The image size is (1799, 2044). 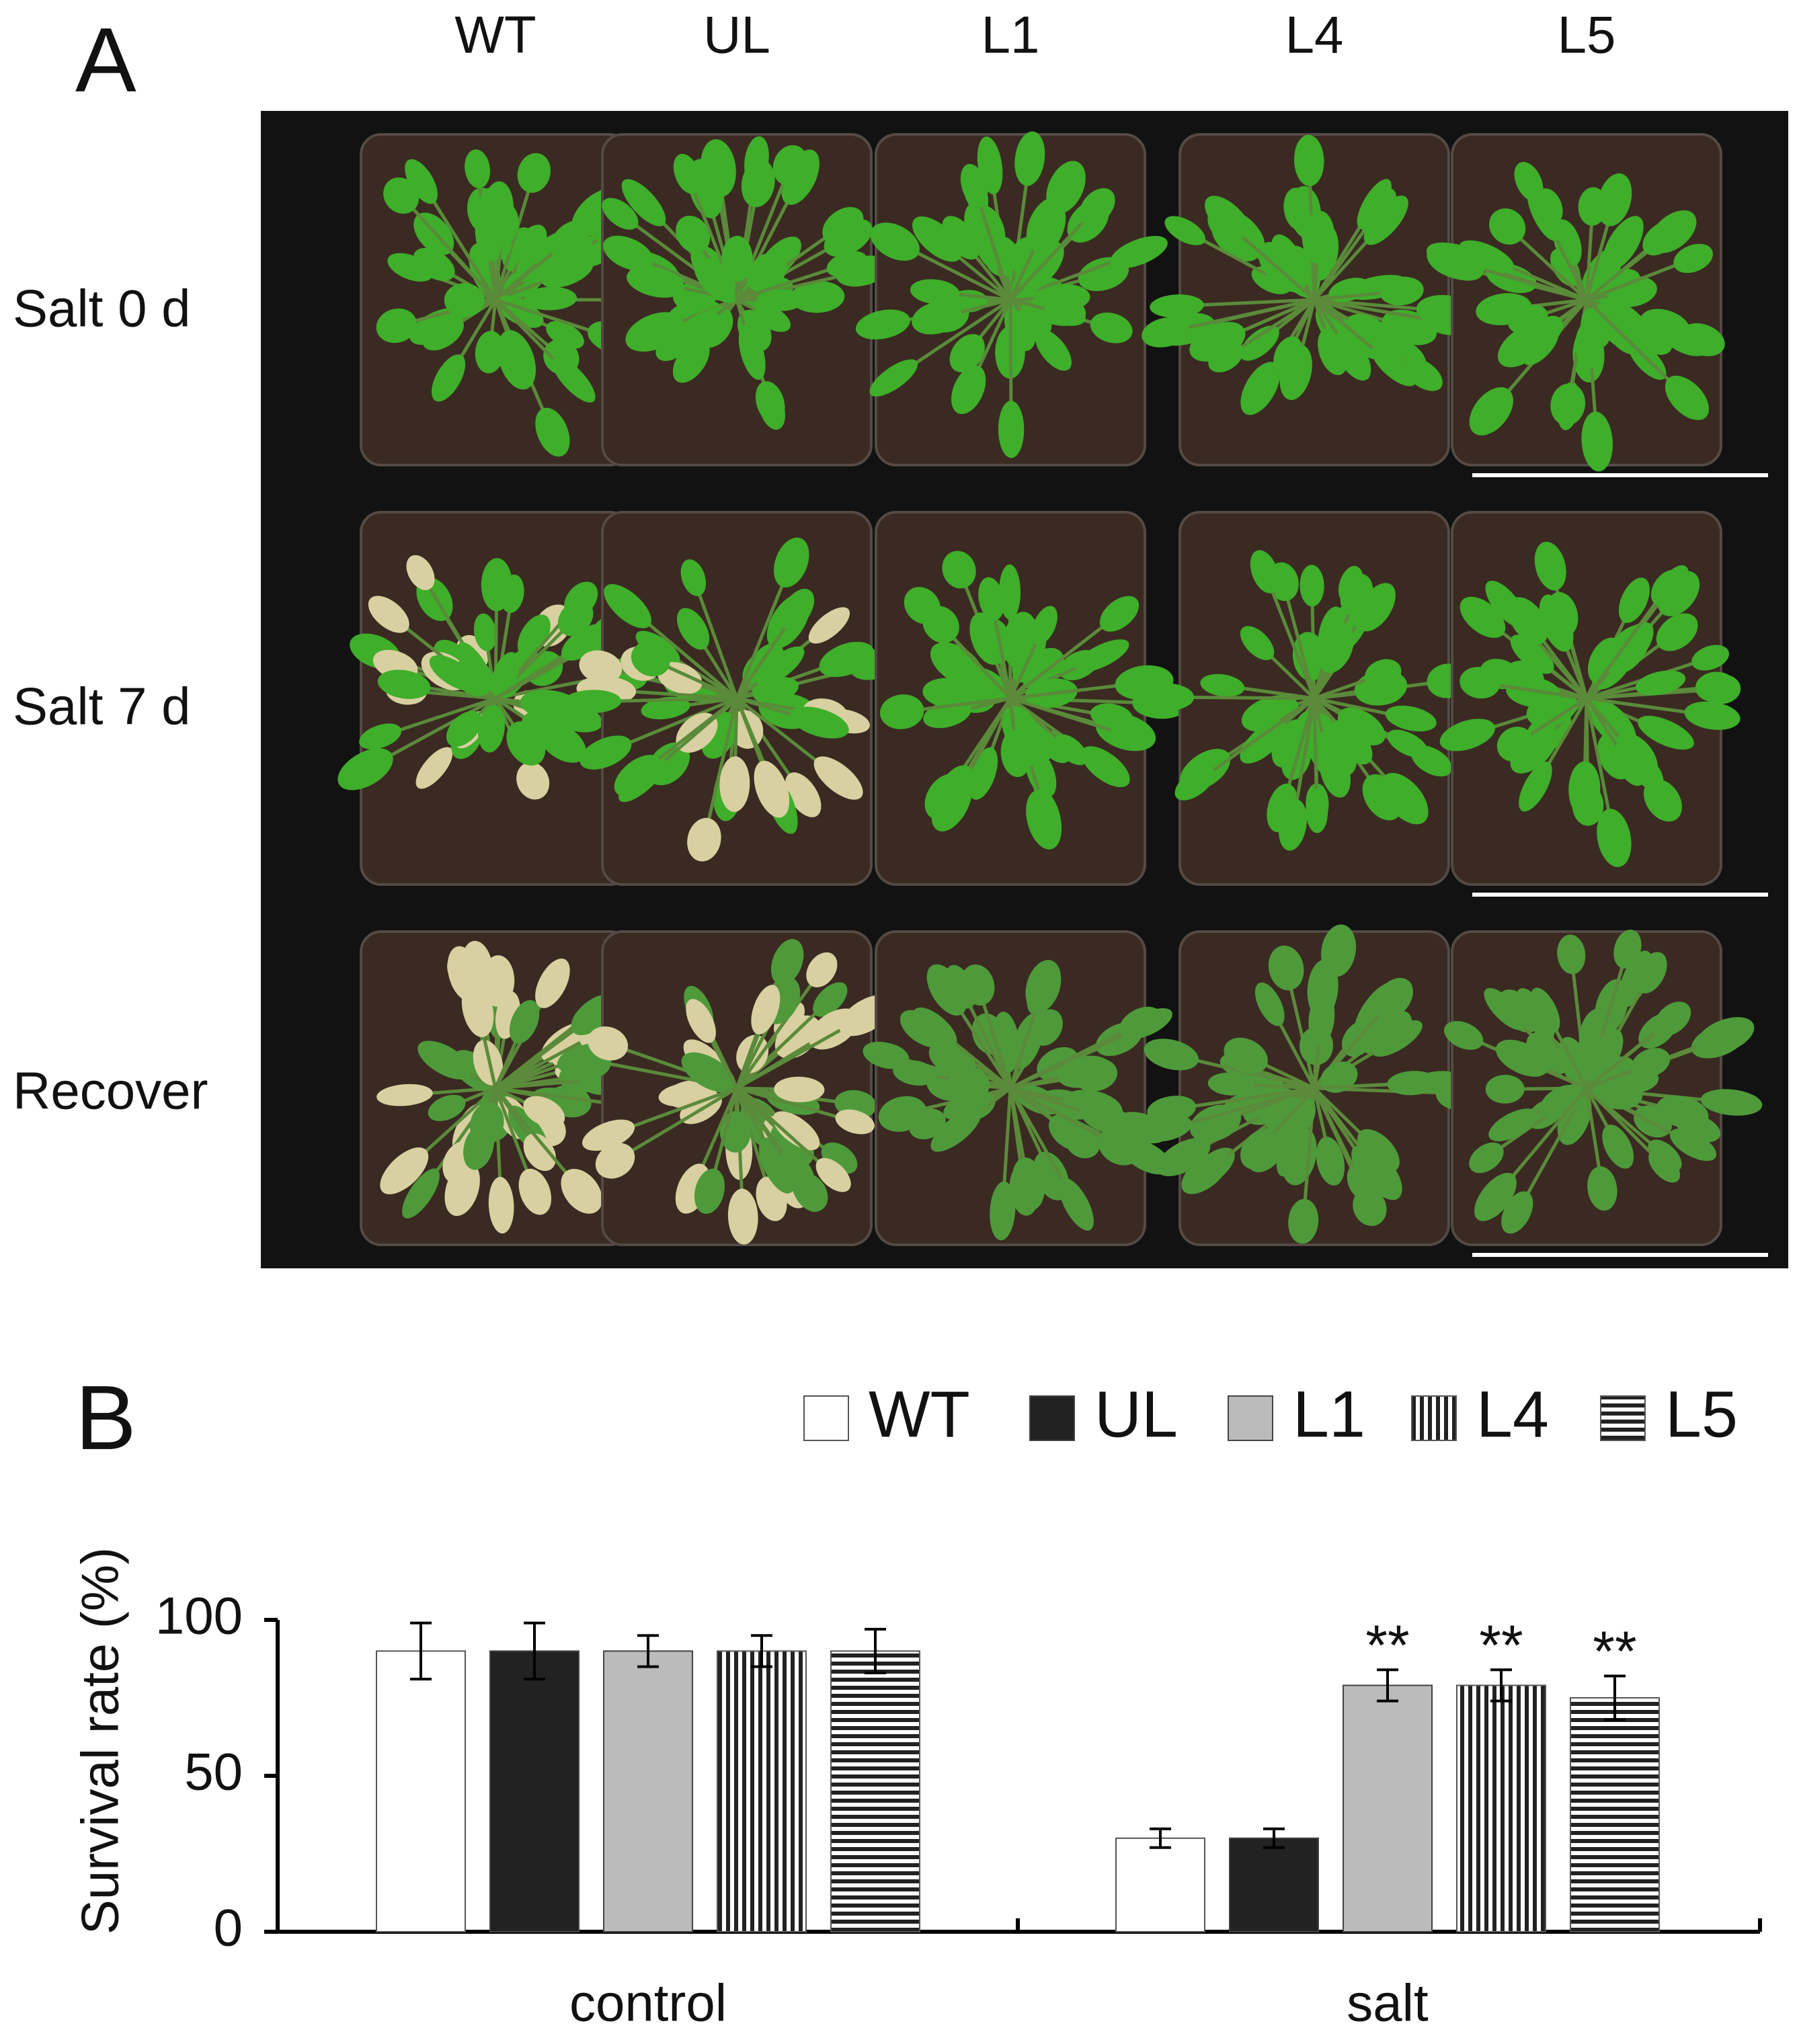 I want to click on legend-label: UL, so click(x=1136, y=1414).